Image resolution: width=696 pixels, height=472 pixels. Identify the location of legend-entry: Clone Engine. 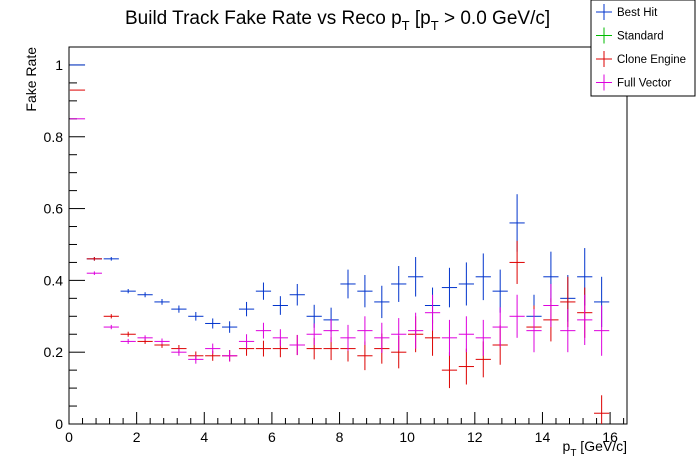
(641, 59).